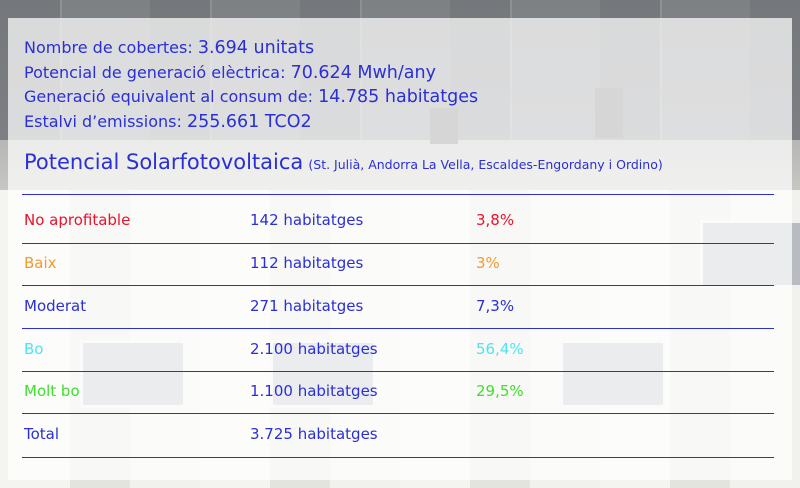 The image size is (800, 488). Describe the element at coordinates (77, 220) in the screenshot. I see `row-category: No aprofitable` at that location.